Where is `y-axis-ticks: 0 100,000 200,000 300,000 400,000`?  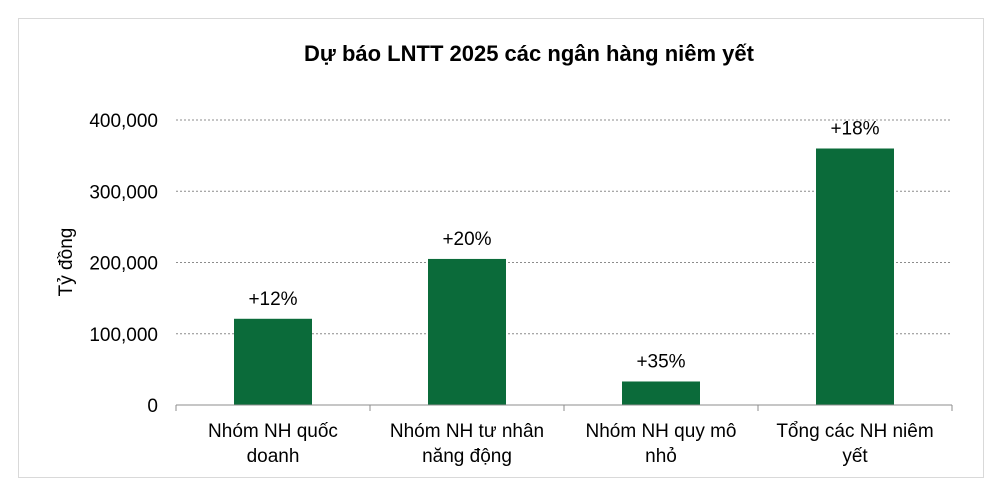
y-axis-ticks: 0 100,000 200,000 300,000 400,000 is located at coordinates (123, 264).